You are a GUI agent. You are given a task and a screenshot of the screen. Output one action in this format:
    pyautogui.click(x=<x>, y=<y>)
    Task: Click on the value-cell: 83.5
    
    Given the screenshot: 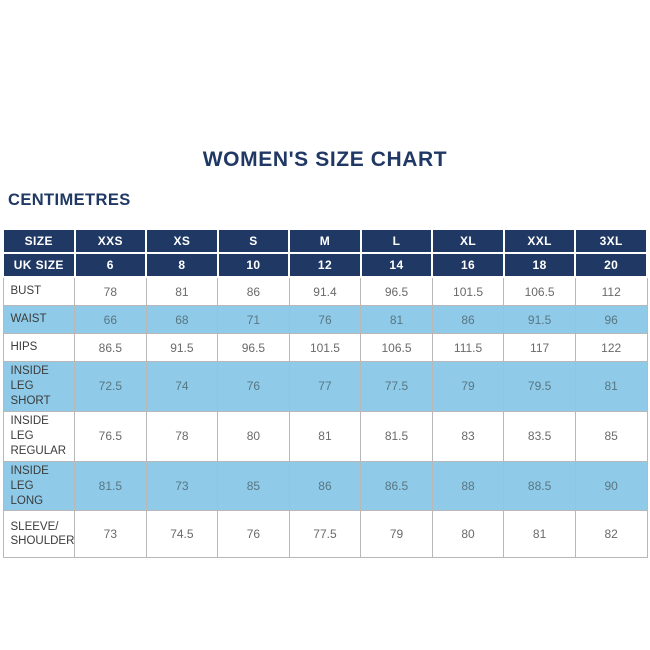 What is the action you would take?
    pyautogui.click(x=539, y=436)
    